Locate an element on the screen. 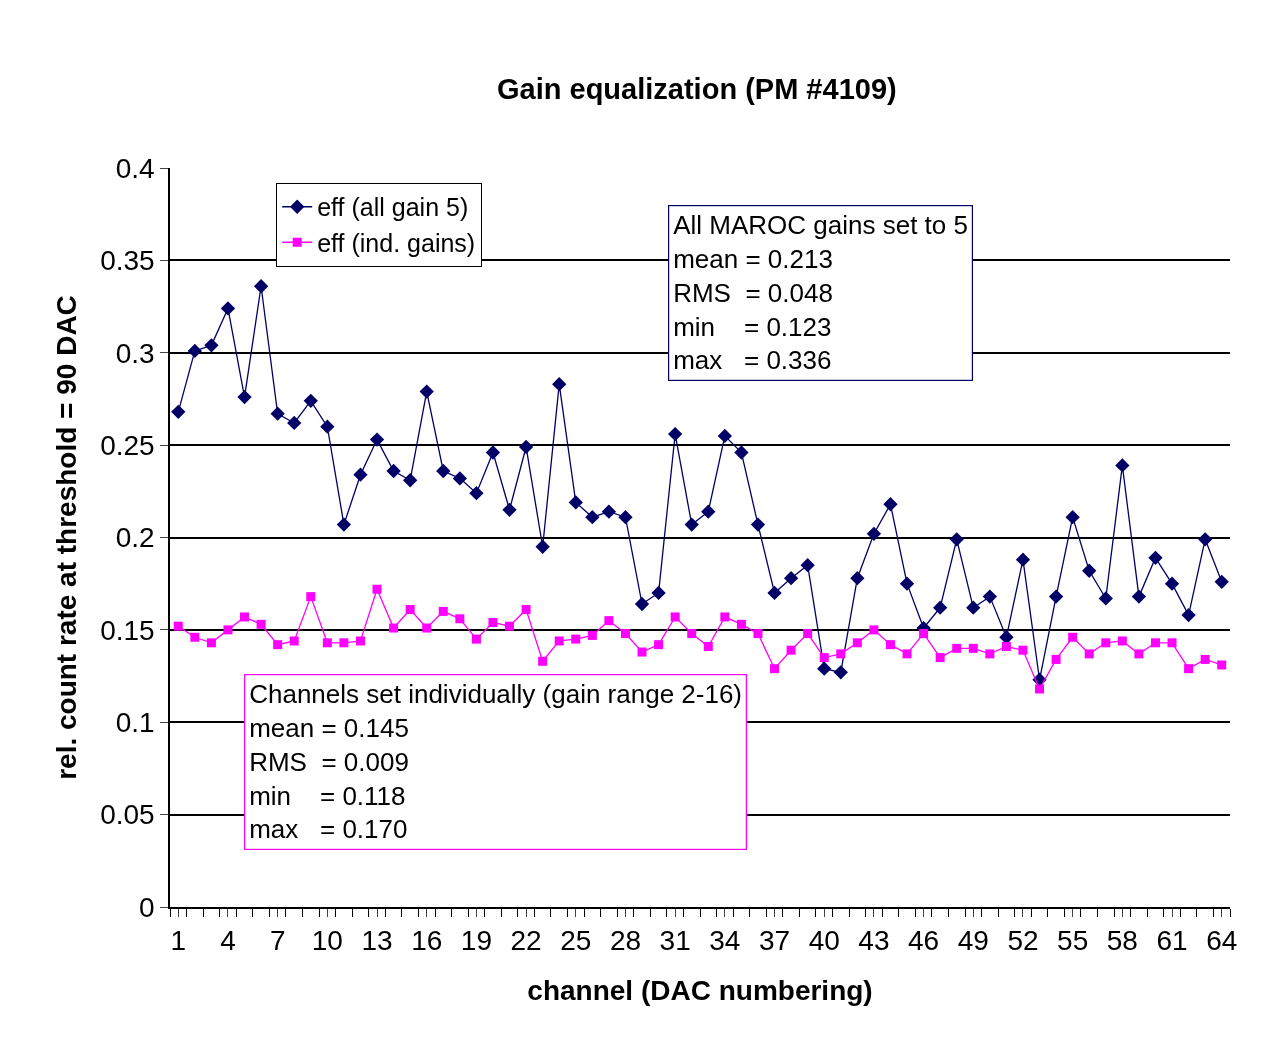 The height and width of the screenshot is (1048, 1267). x-tick-label: 58 is located at coordinates (1122, 941).